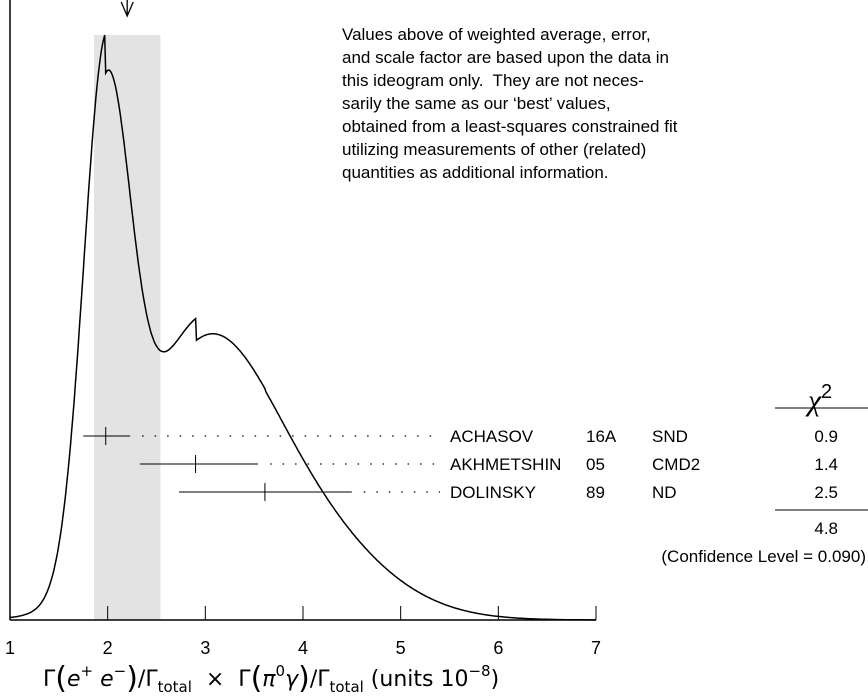 Image resolution: width=868 pixels, height=700 pixels. I want to click on x-label-part: (units 10, so click(416, 679).